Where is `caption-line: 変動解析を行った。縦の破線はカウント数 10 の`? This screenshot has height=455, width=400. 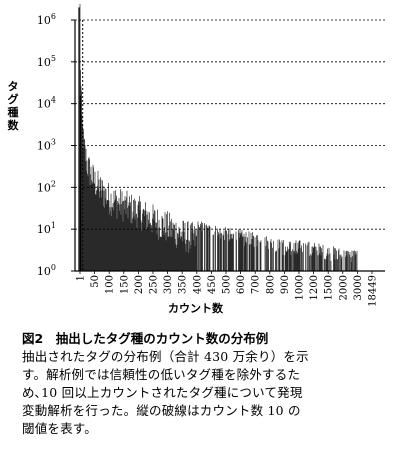
caption-line: 変動解析を行った。縦の破線はカウント数 10 の is located at coordinates (161, 410).